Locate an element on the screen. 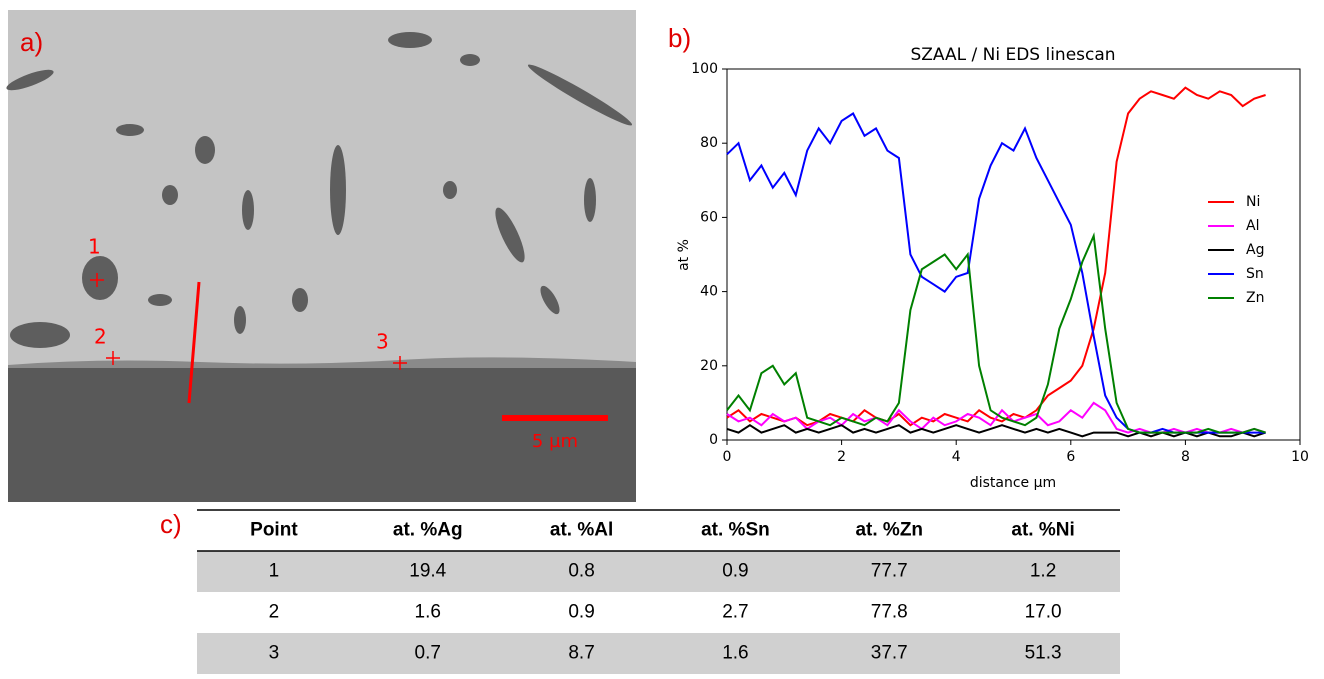 This screenshot has width=1324, height=679. legend-label: Ni is located at coordinates (1253, 202).